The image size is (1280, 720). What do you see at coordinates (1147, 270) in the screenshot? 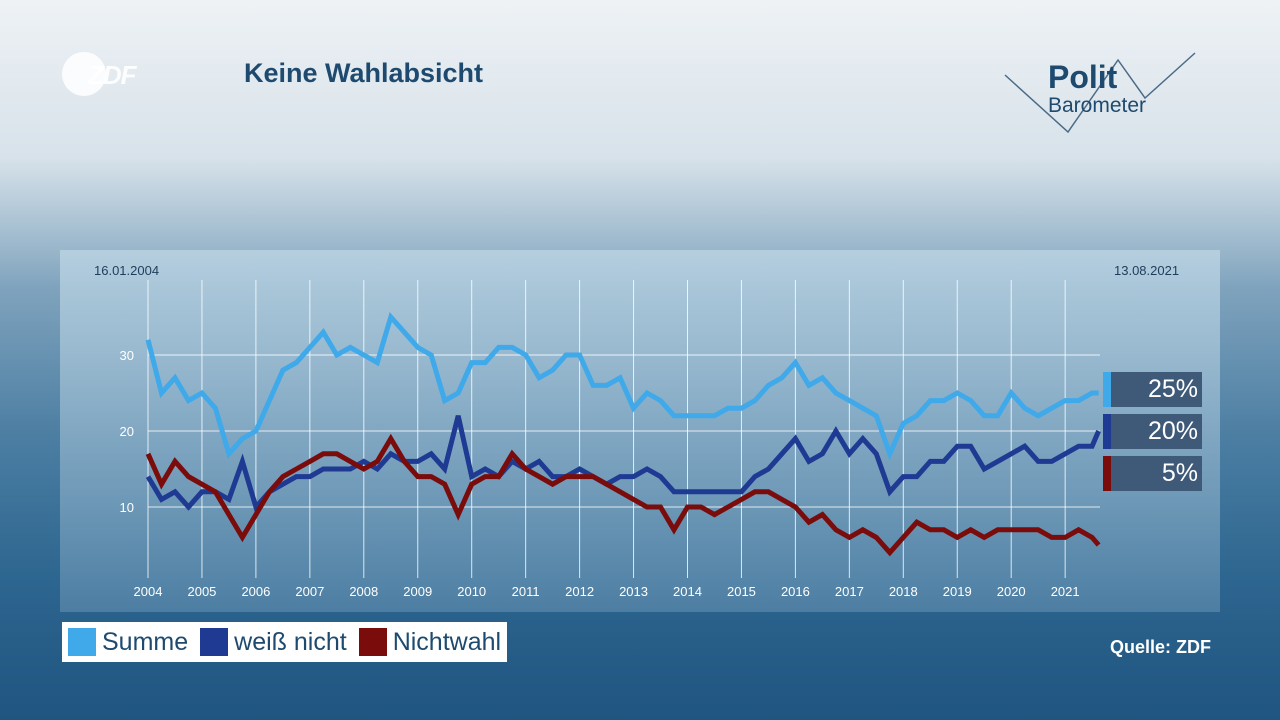
I see `end-date: 13.08.2021` at bounding box center [1147, 270].